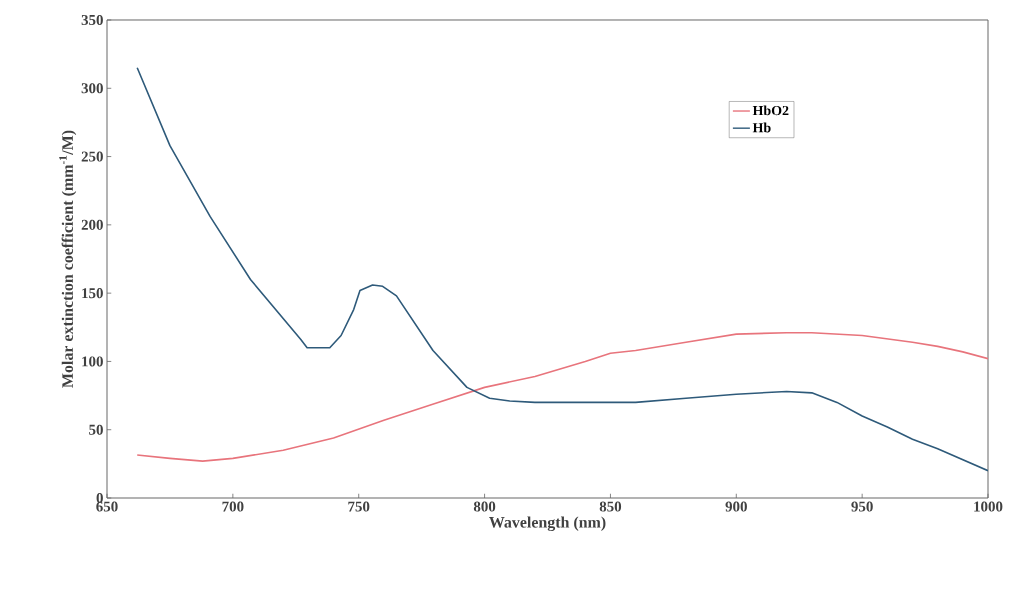 This screenshot has height=593, width=1018. What do you see at coordinates (99, 498) in the screenshot?
I see `y-tick-label: 0` at bounding box center [99, 498].